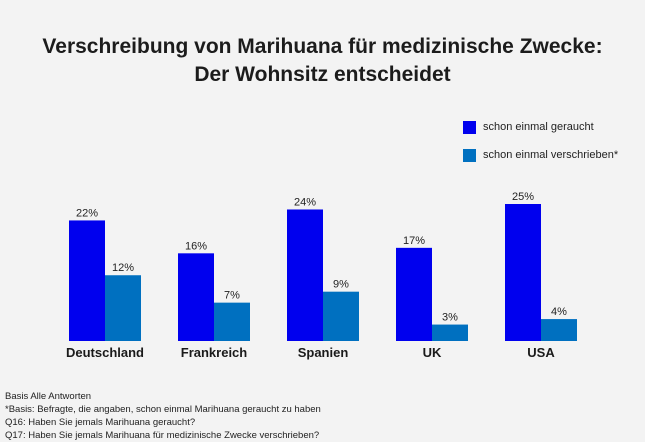 The height and width of the screenshot is (442, 645). I want to click on data-label: 17%, so click(414, 241).